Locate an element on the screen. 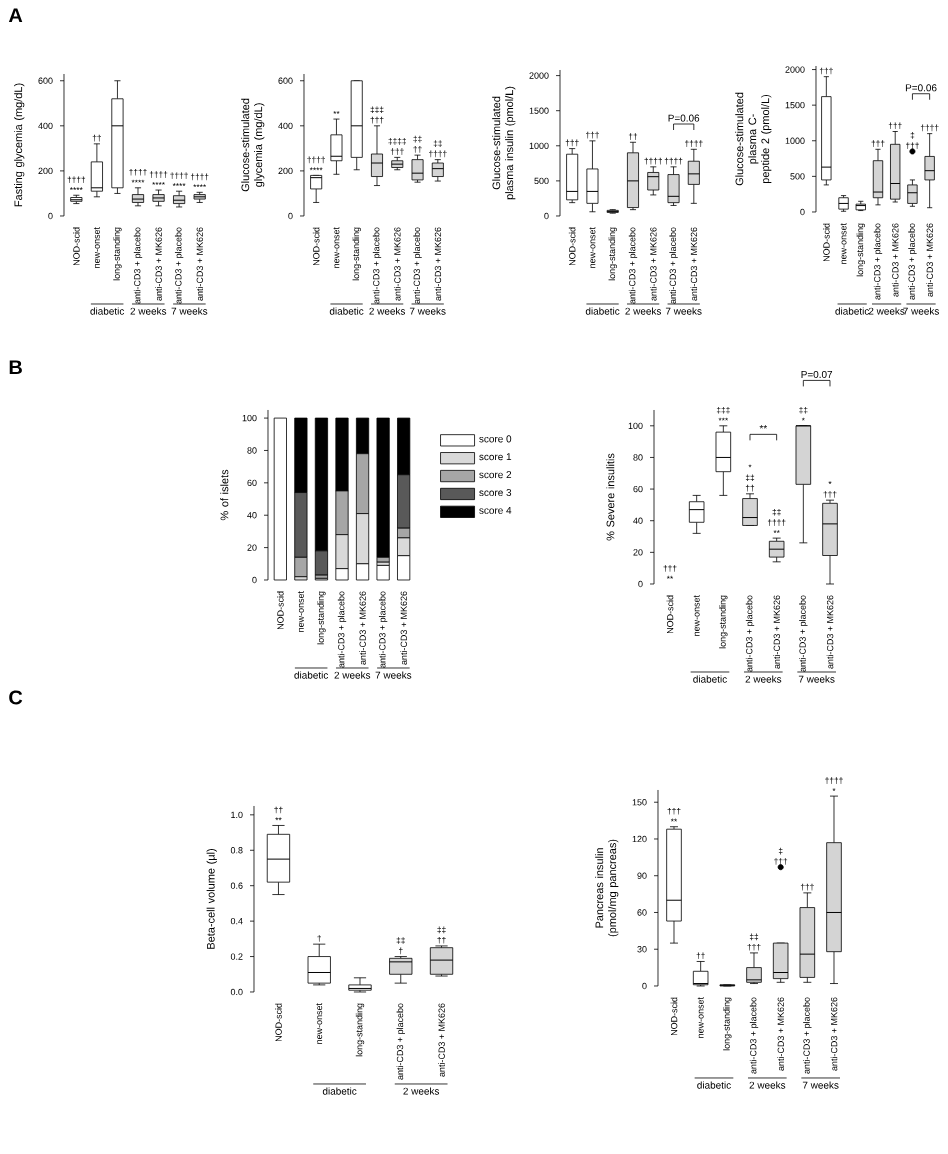 This screenshot has height=1154, width=948. text: C is located at coordinates (16, 697).